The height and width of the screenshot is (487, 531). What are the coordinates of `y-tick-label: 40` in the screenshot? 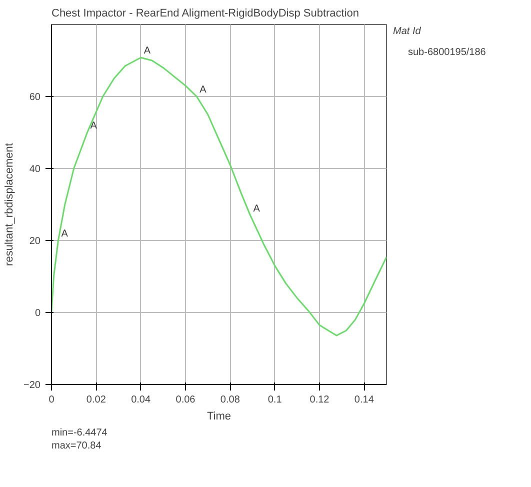 It's located at (35, 169).